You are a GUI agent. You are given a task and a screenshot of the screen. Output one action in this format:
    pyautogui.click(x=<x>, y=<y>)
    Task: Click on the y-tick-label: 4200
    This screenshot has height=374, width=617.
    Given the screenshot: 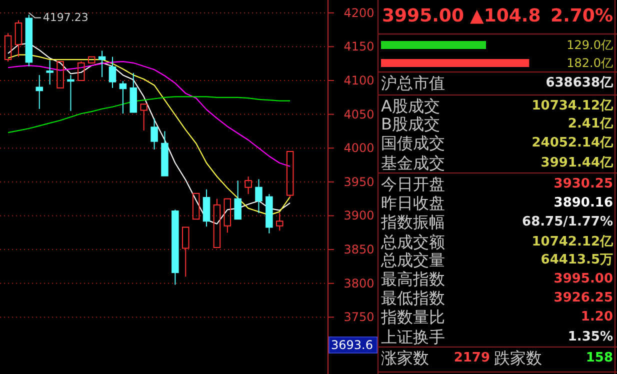 What is the action you would take?
    pyautogui.click(x=359, y=13)
    